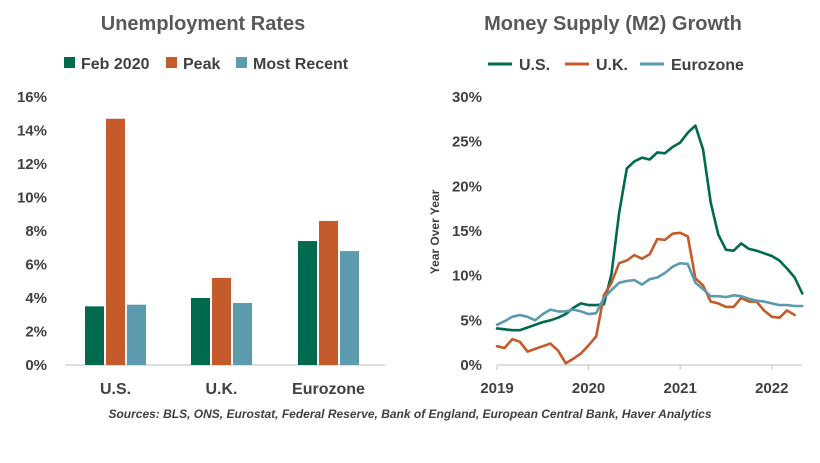 This screenshot has height=463, width=820. Describe the element at coordinates (36, 231) in the screenshot. I see `y-tick-label-8: 8%` at that location.